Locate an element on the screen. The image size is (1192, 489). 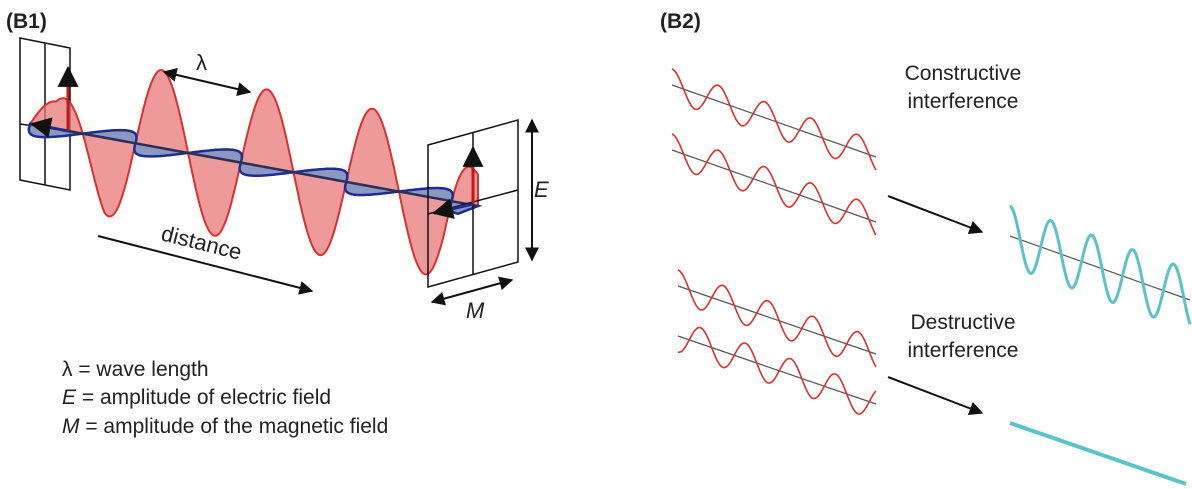
left-m-vector is located at coordinates (49, 127).